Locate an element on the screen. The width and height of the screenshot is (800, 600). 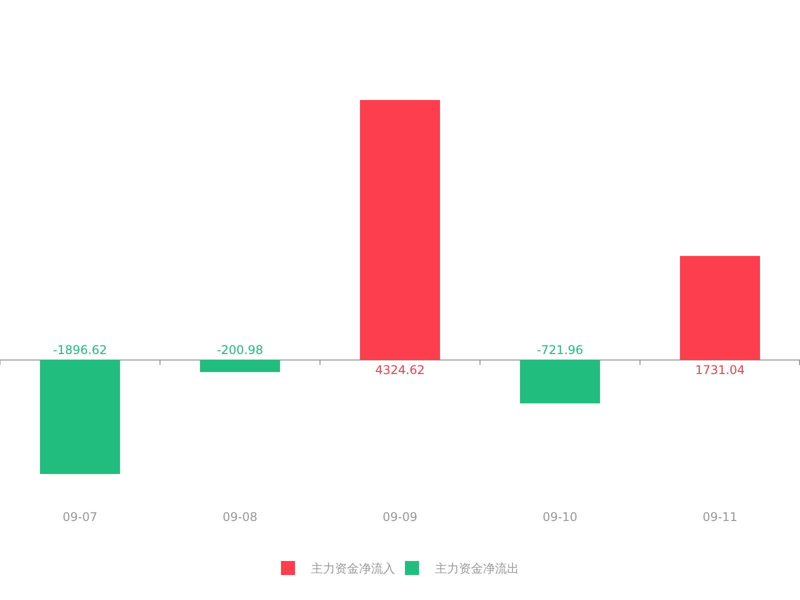
legend-label: 主力资金净流入 is located at coordinates (353, 569).